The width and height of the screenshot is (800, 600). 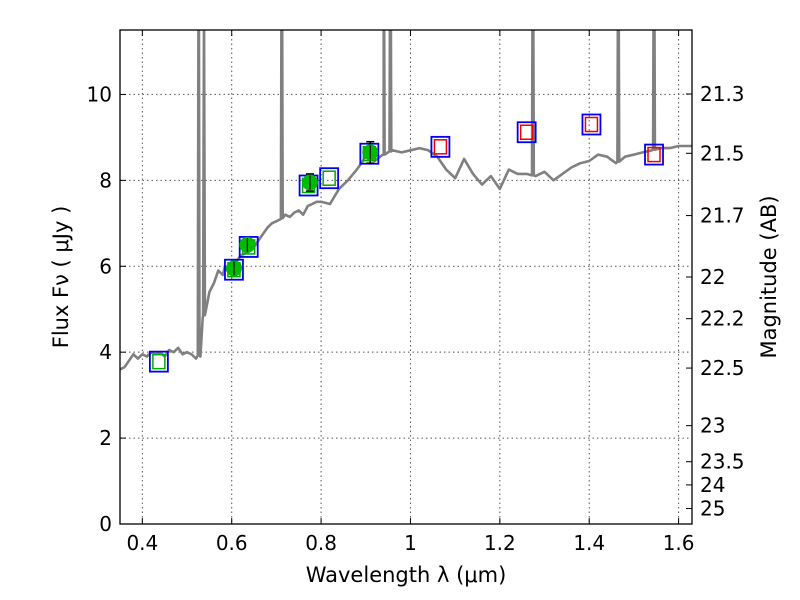 What do you see at coordinates (321, 543) in the screenshot?
I see `x-tick-label: 0.8` at bounding box center [321, 543].